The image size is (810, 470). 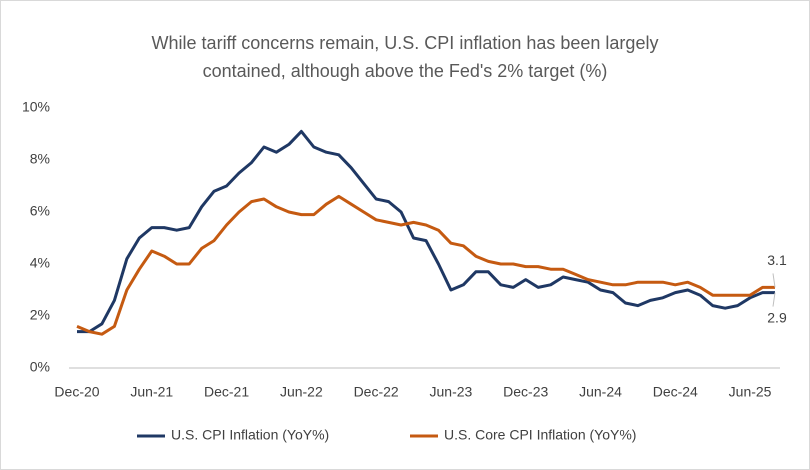 I want to click on legend-label: U.S. CPI Inflation (YoY%), so click(x=250, y=435).